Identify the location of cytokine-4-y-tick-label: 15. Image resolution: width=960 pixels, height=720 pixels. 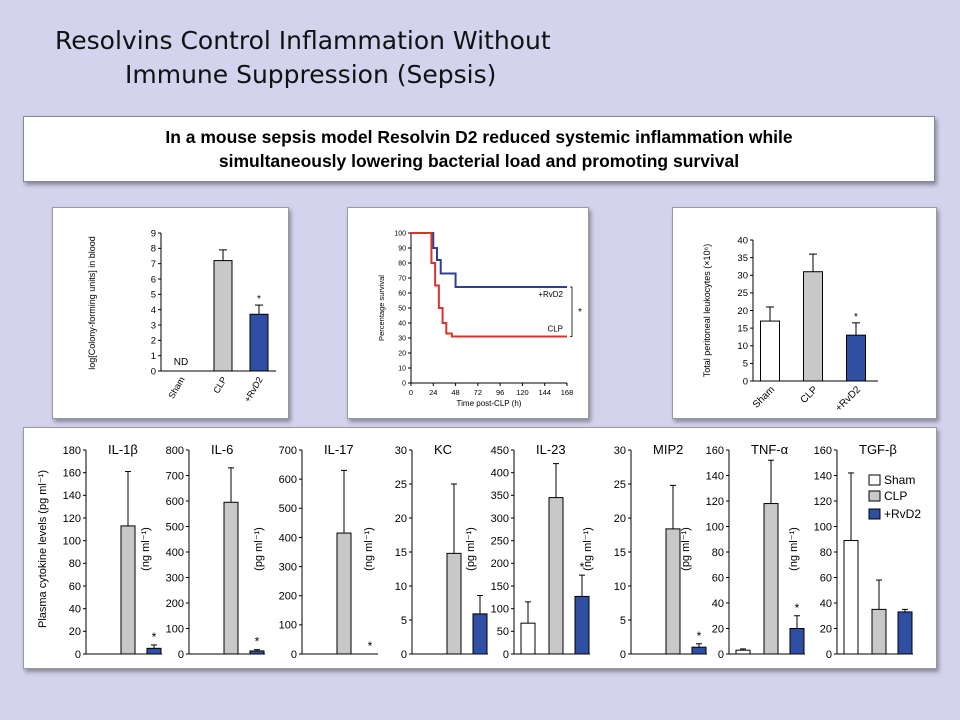
(401, 553).